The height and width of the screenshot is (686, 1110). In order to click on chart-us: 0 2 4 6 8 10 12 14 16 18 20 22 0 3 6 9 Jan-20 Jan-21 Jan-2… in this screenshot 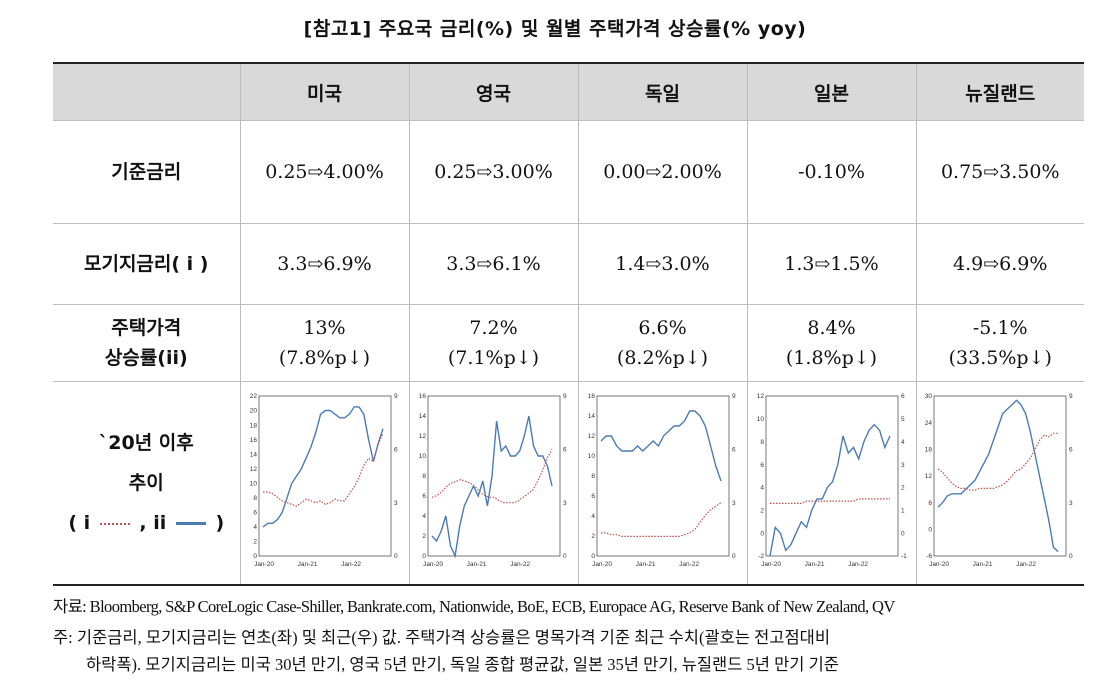, I will do `click(323, 480)`.